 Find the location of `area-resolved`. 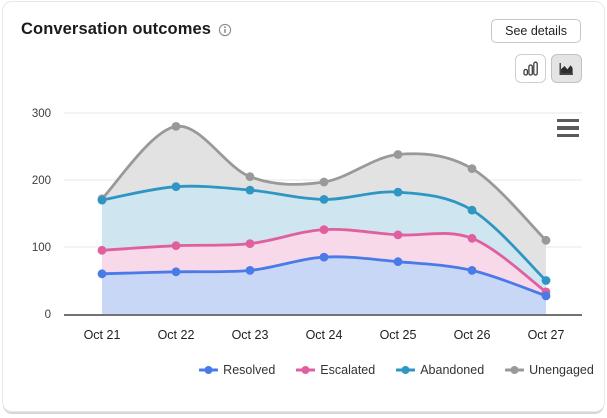

area-resolved is located at coordinates (324, 285).